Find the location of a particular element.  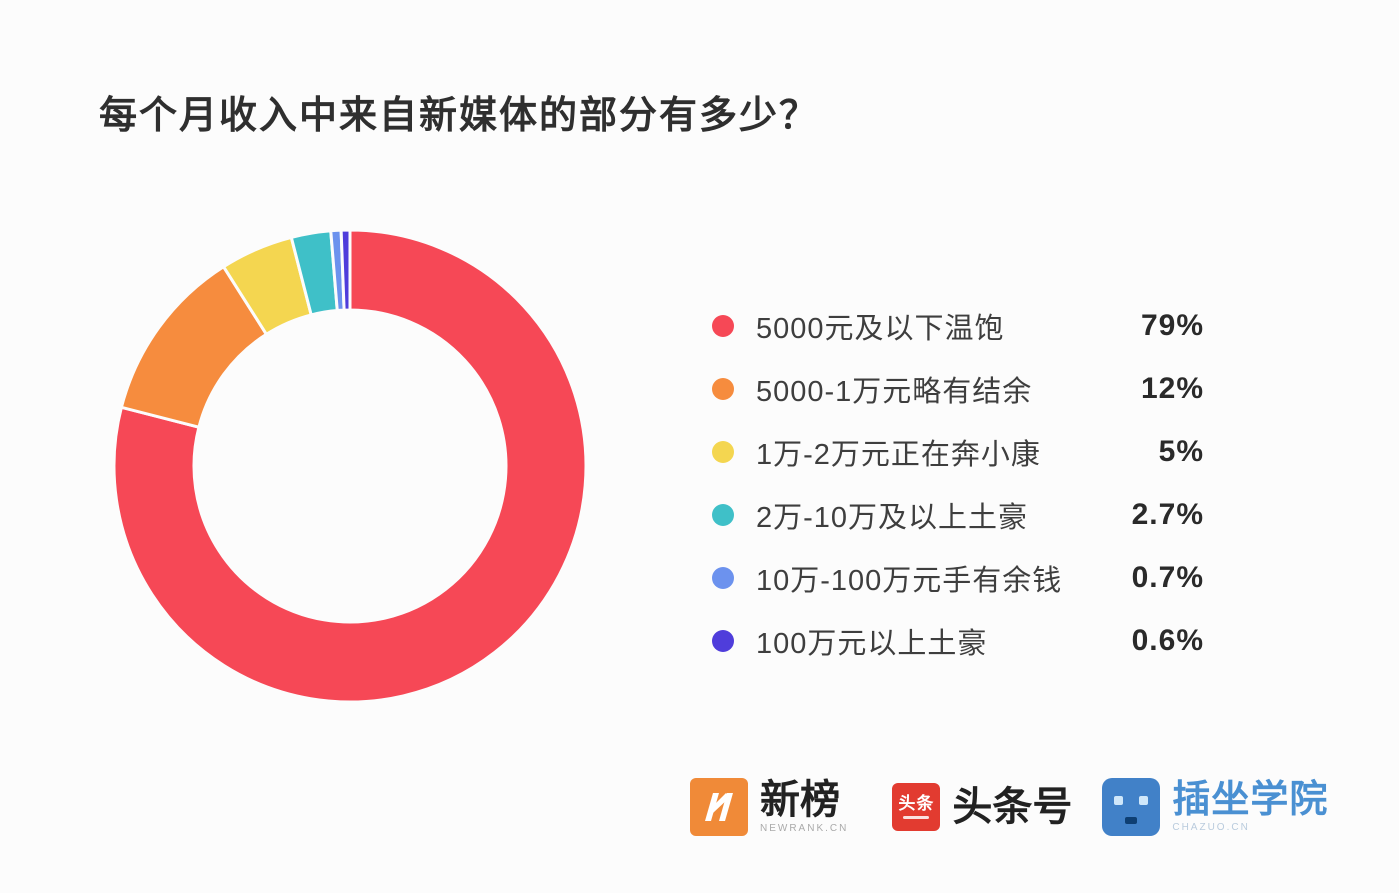

legend-label: 5000元及以下温饱 is located at coordinates (880, 328).